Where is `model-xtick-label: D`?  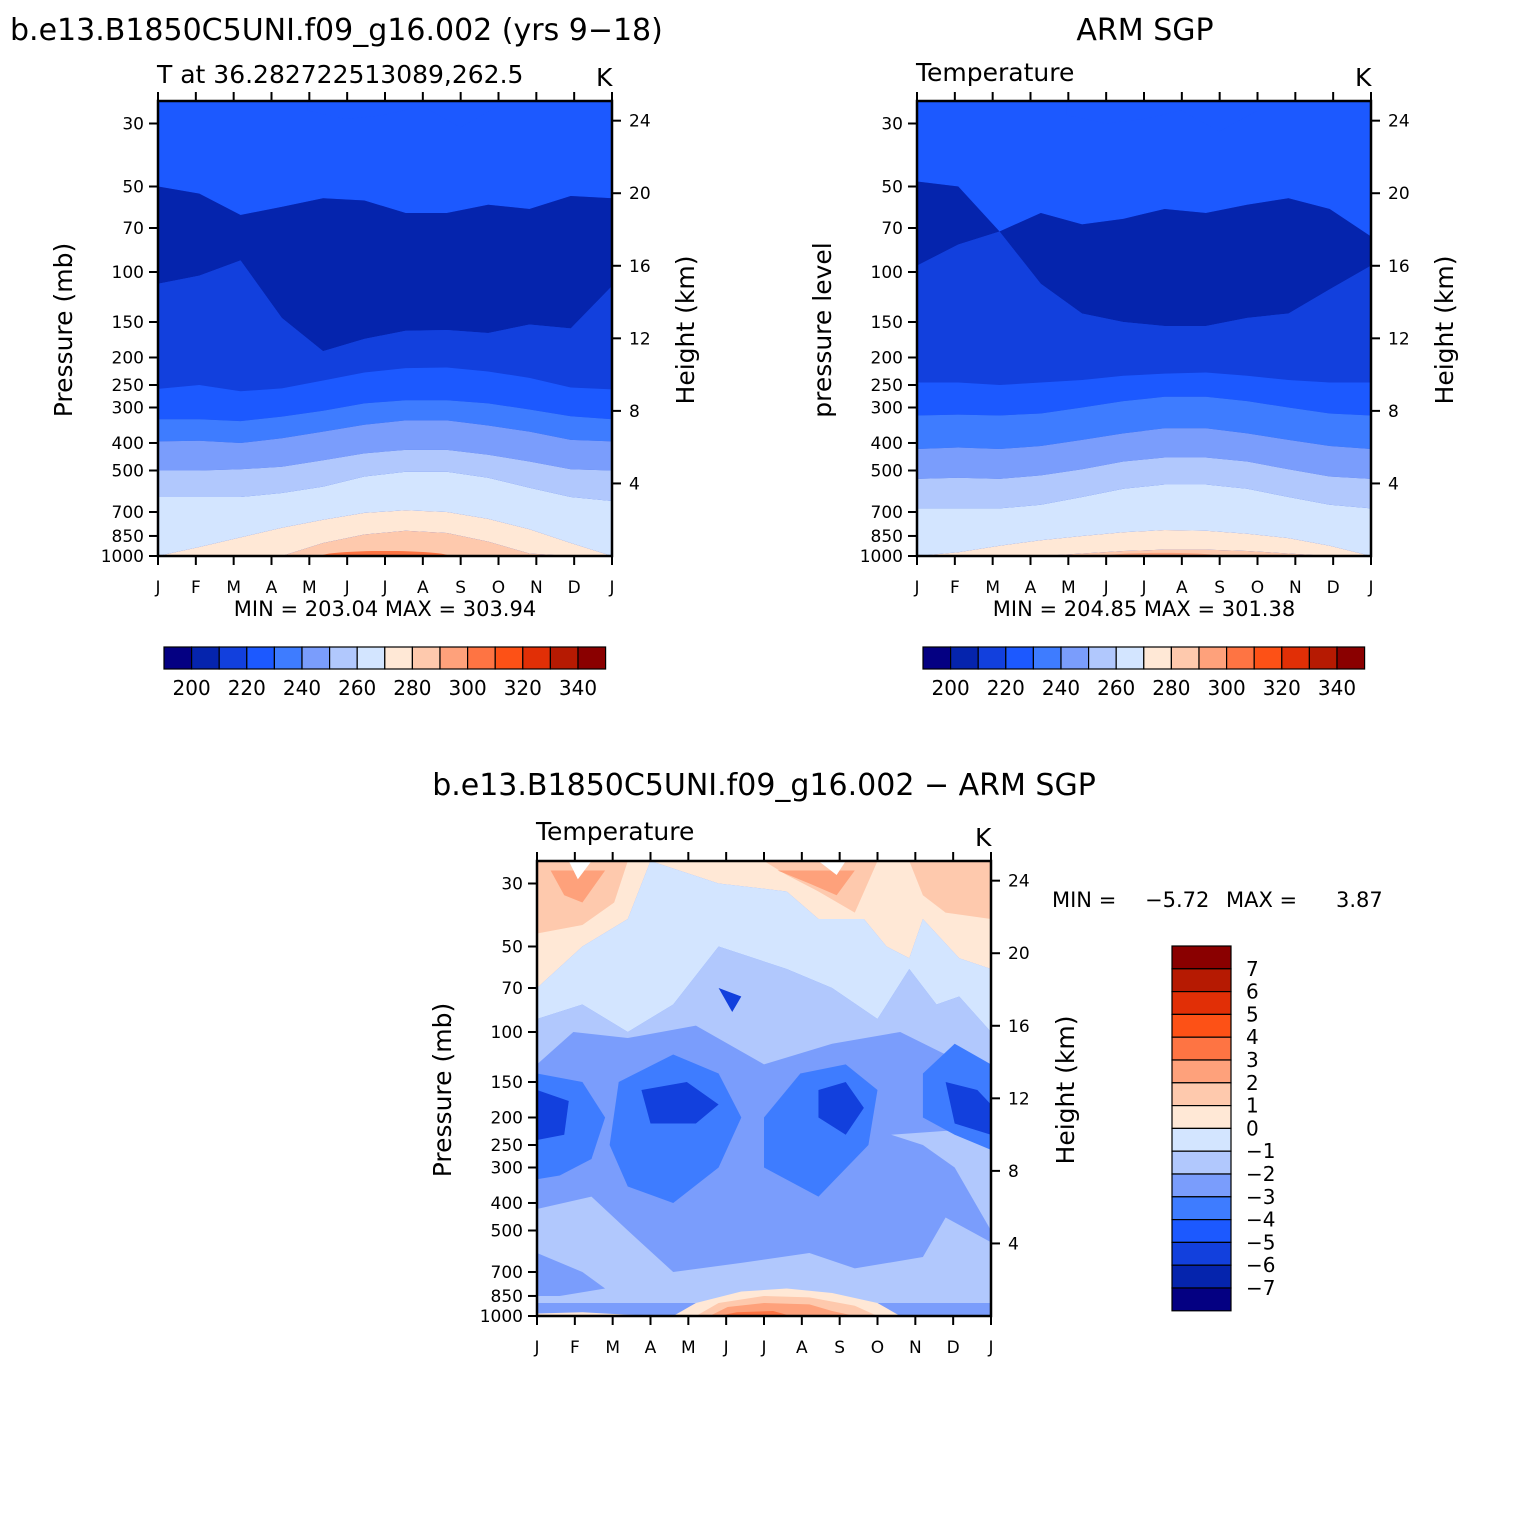
model-xtick-label: D is located at coordinates (574, 588).